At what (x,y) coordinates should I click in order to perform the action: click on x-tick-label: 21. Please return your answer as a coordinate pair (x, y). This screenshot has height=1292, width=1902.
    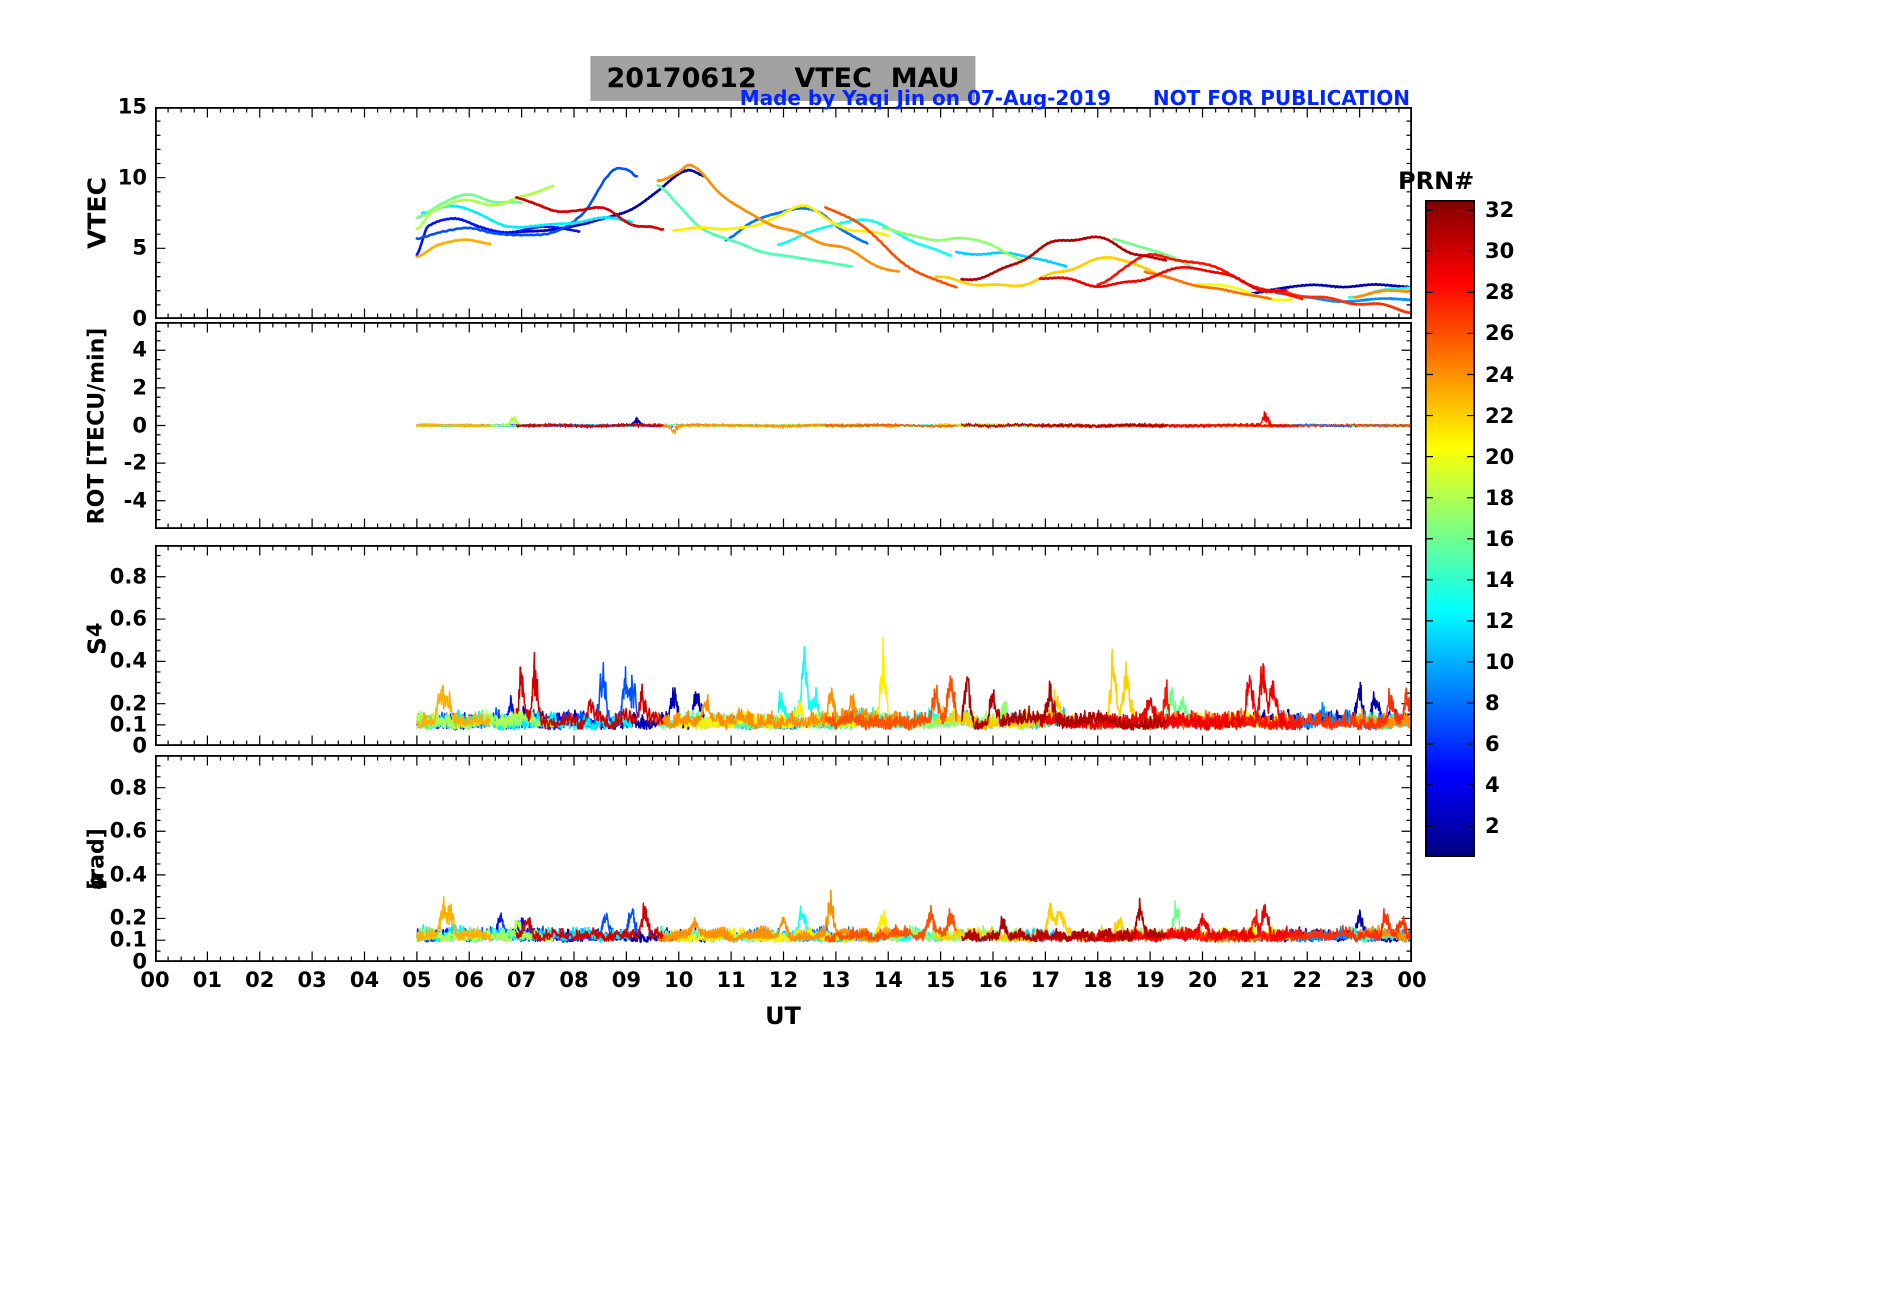
    Looking at the image, I should click on (1255, 980).